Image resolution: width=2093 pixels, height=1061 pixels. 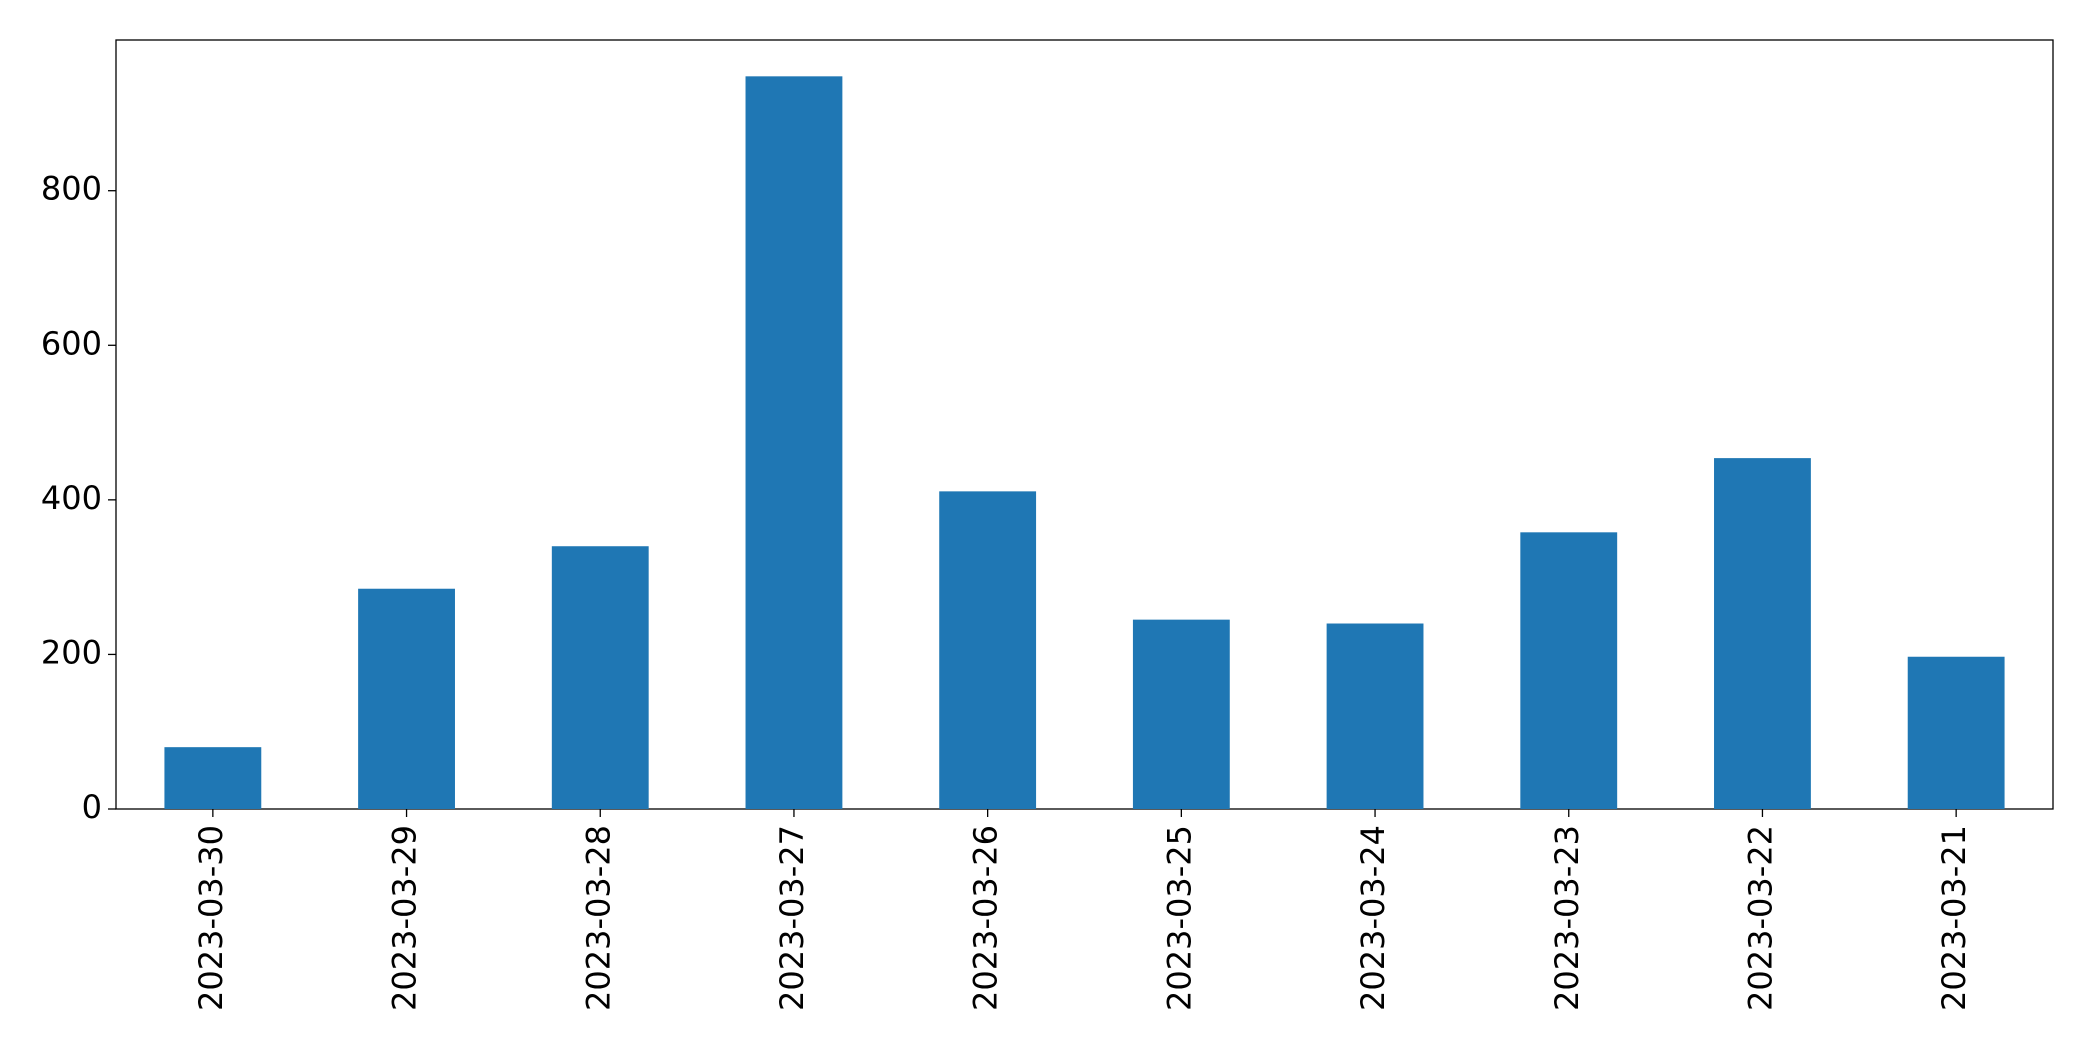 I want to click on x-tick-label: 2023-03-25, so click(x=1179, y=918).